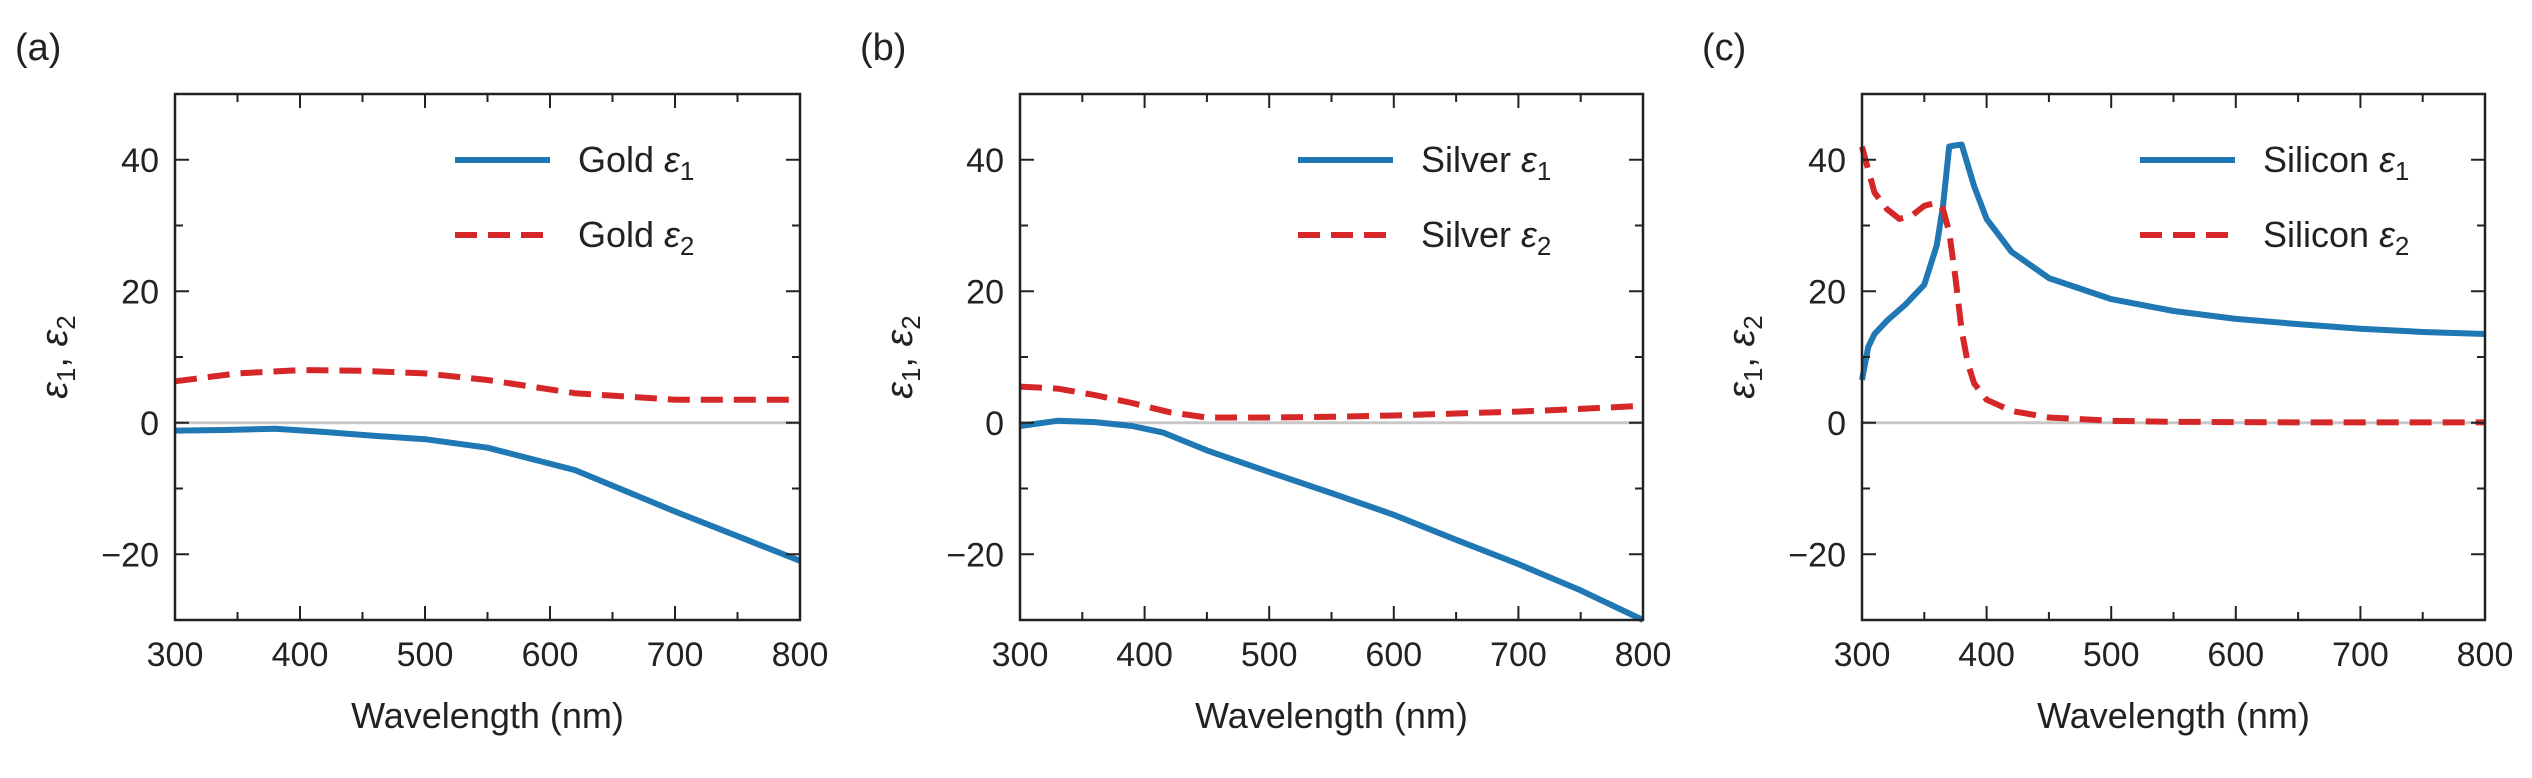 The image size is (2532, 778). I want to click on panel-label: (b), so click(883, 48).